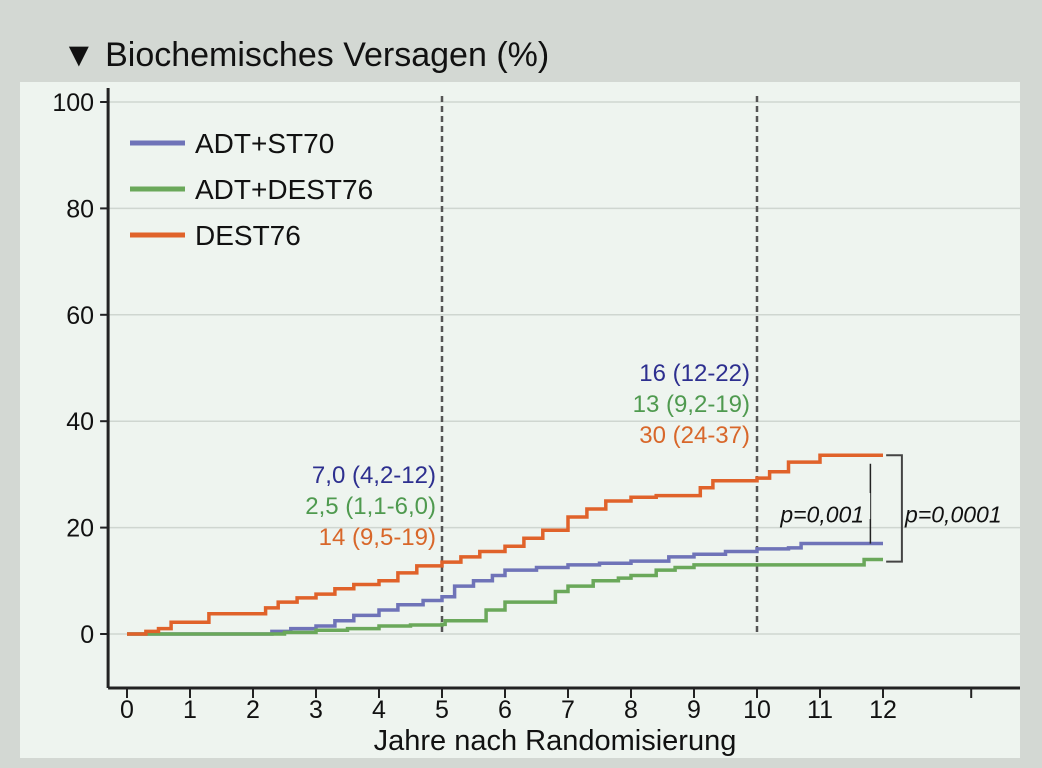 This screenshot has width=1042, height=768. Describe the element at coordinates (190, 710) in the screenshot. I see `x-tick-label: 1` at that location.